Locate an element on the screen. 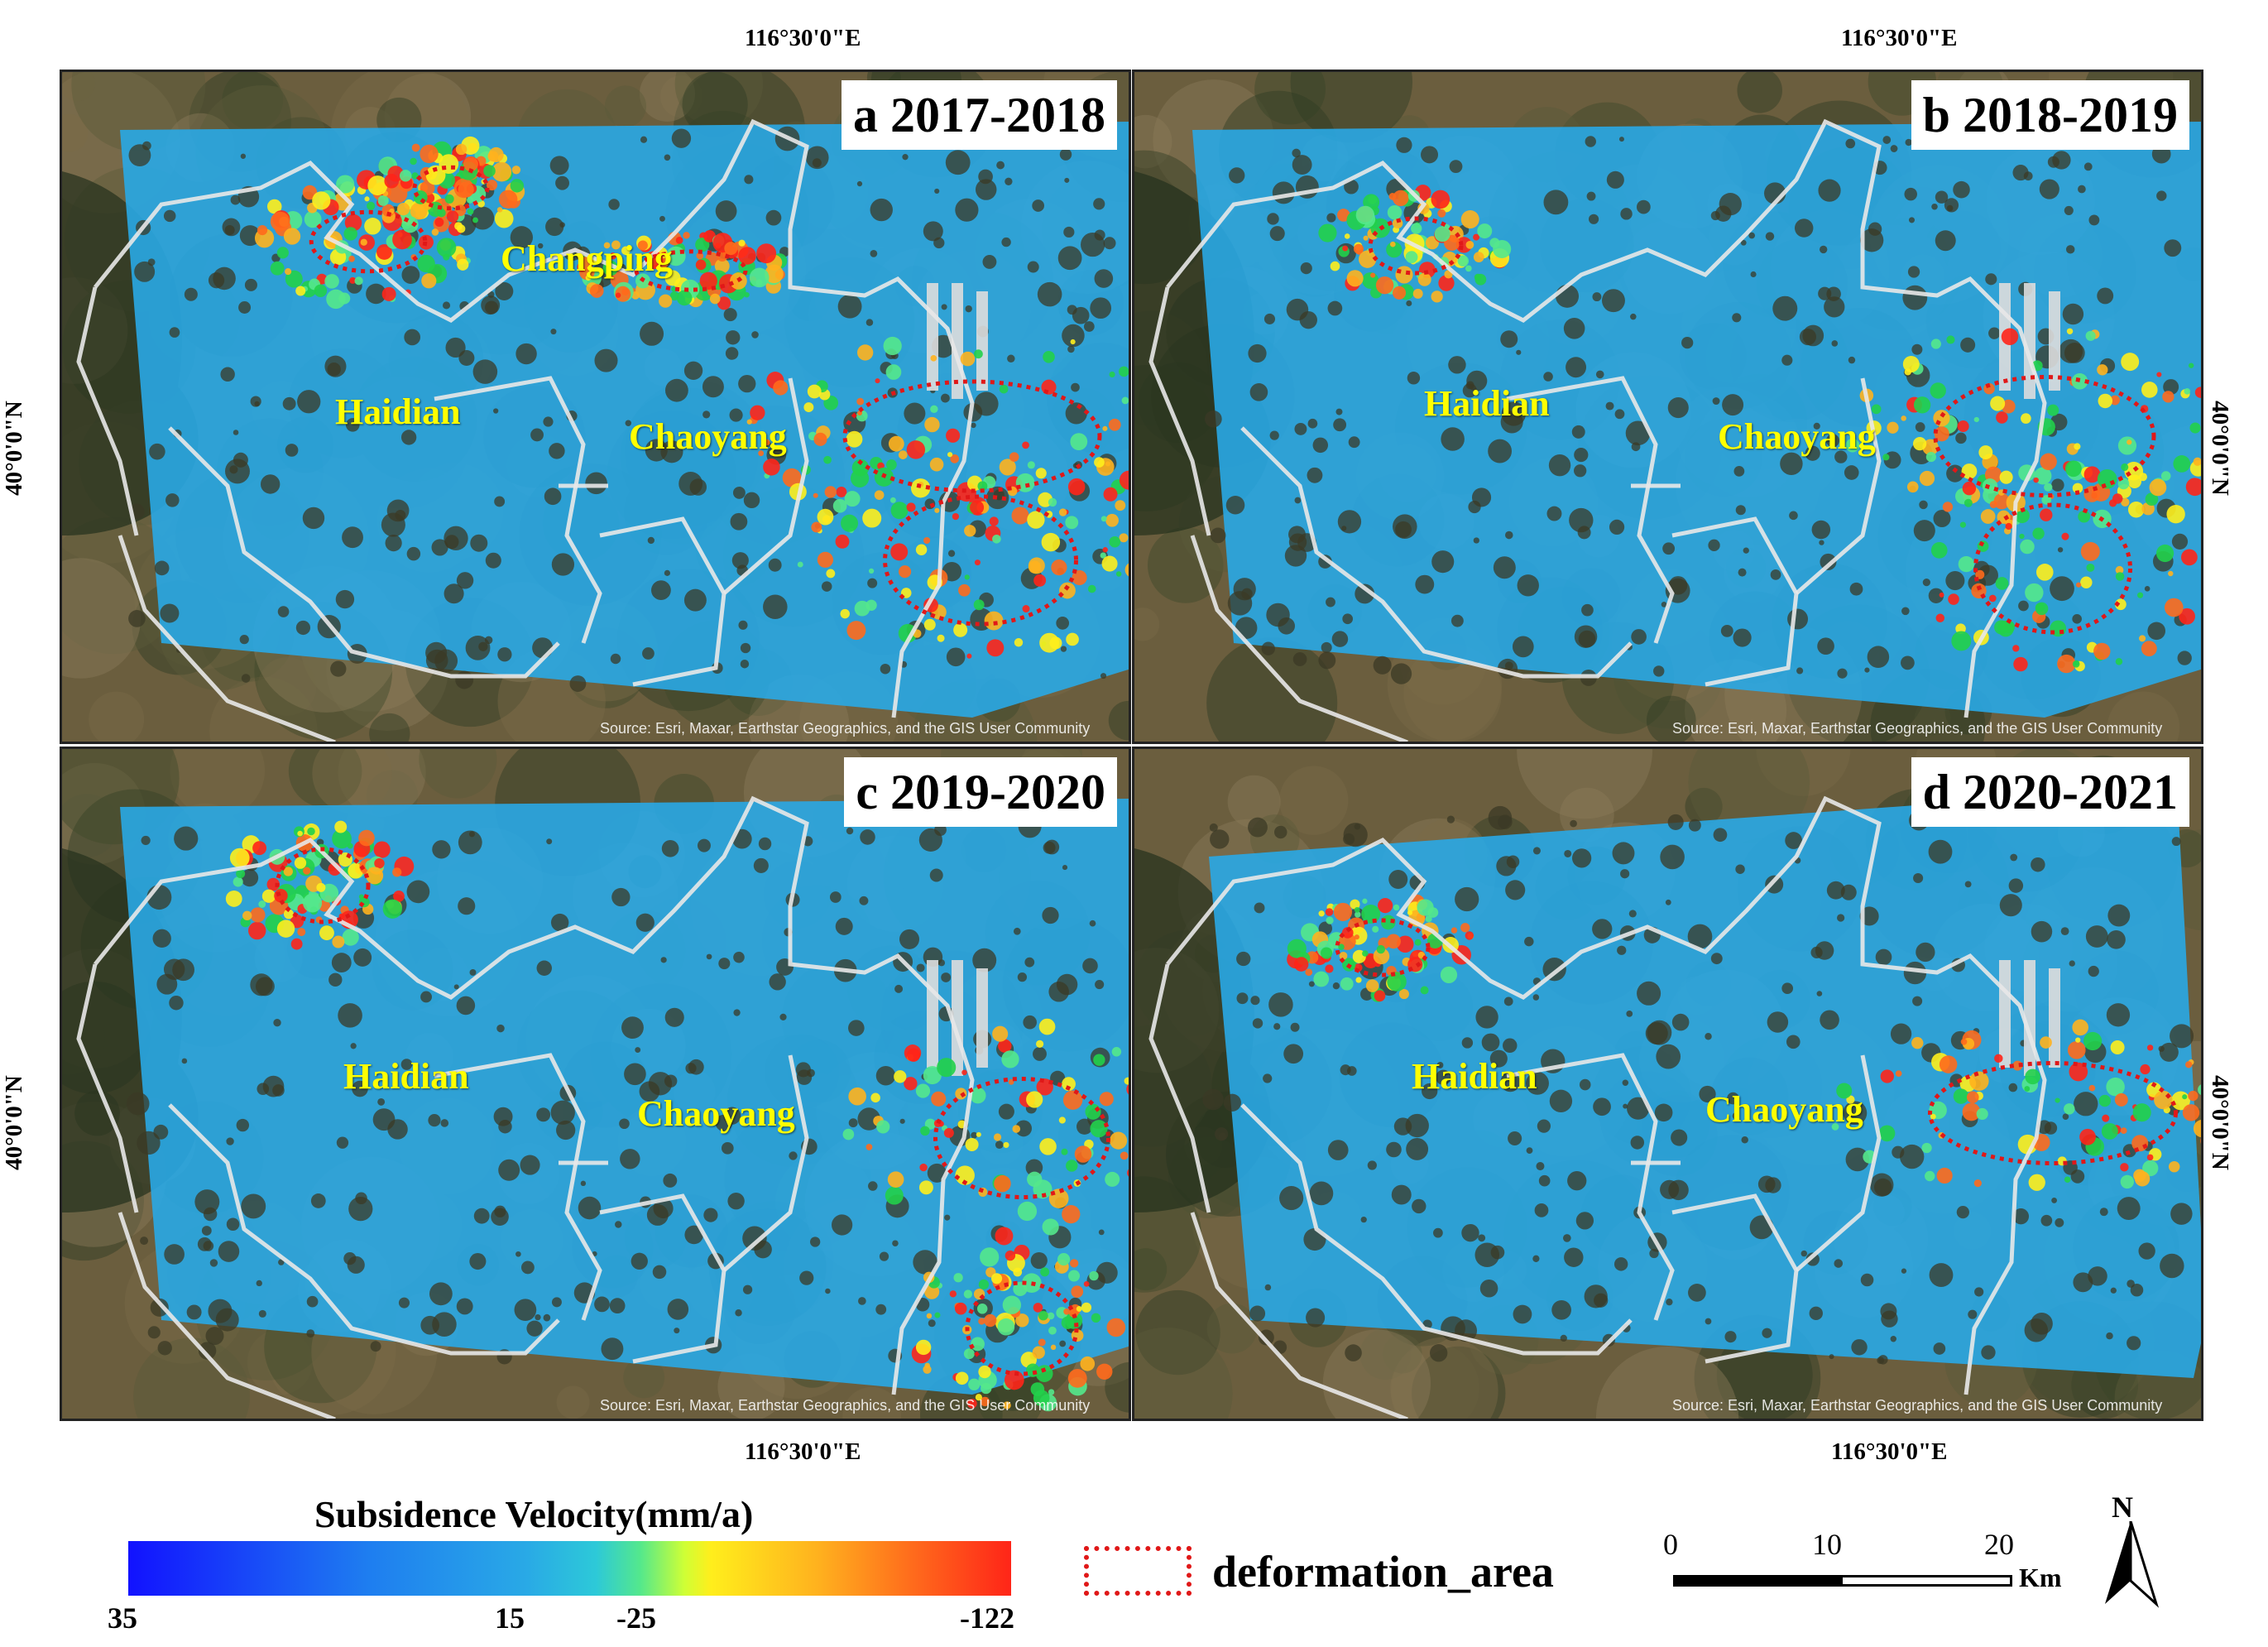  latitude-label-left-bottom: 40°0'0"N is located at coordinates (13, 1122).